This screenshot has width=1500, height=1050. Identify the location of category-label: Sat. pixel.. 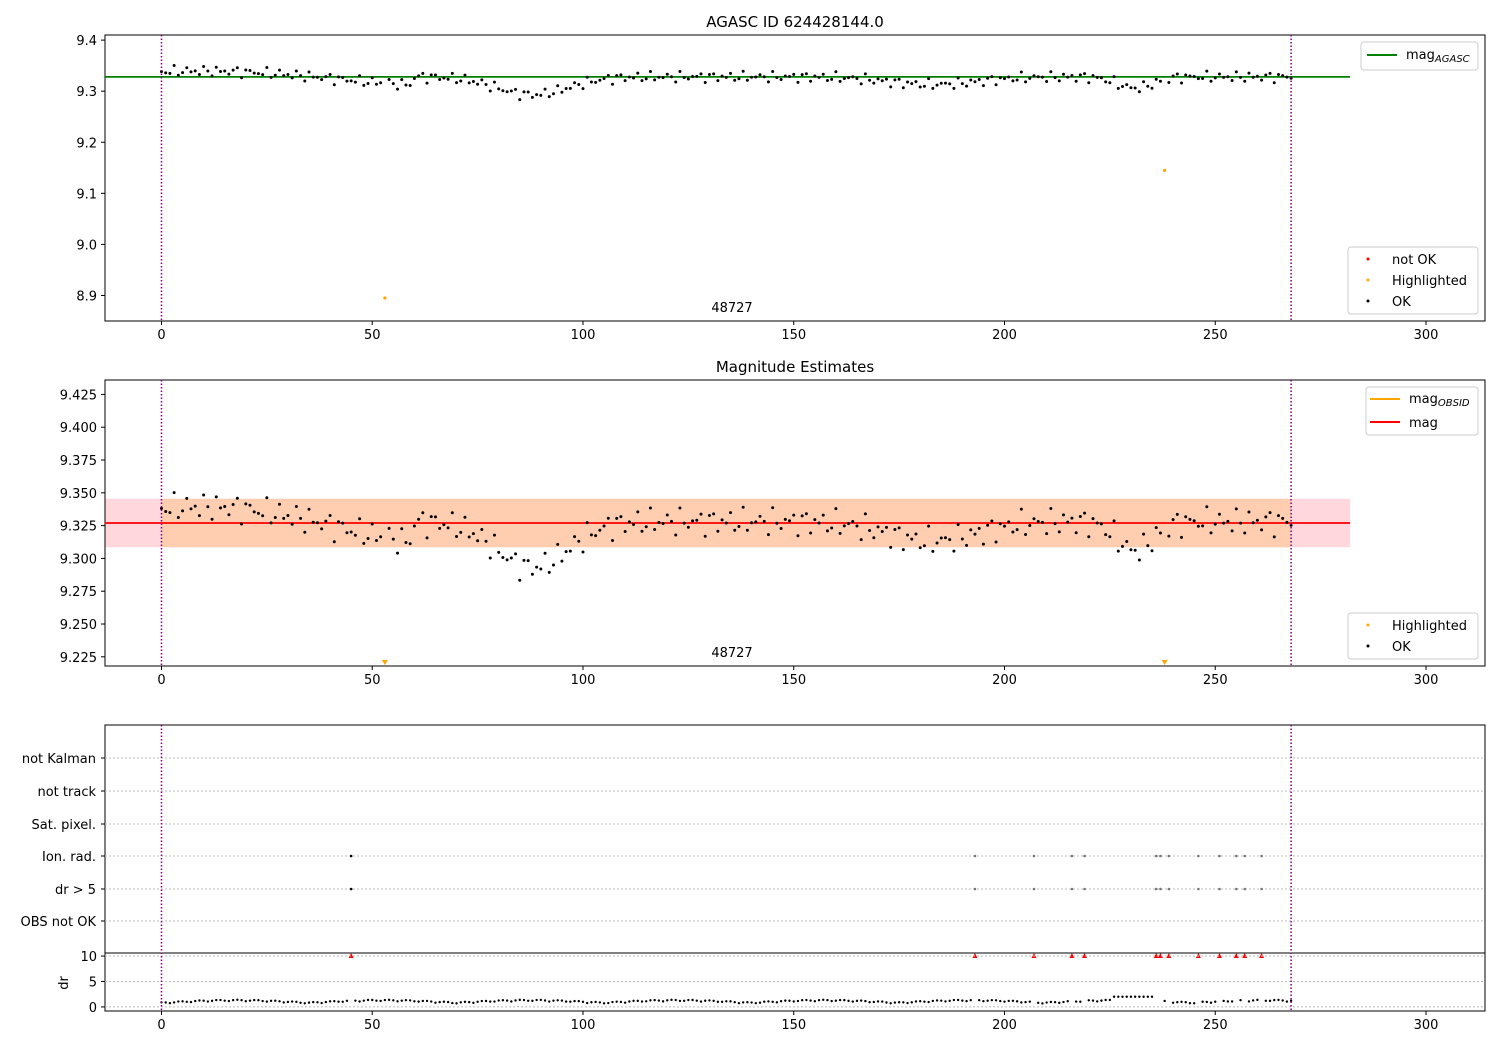
(64, 825).